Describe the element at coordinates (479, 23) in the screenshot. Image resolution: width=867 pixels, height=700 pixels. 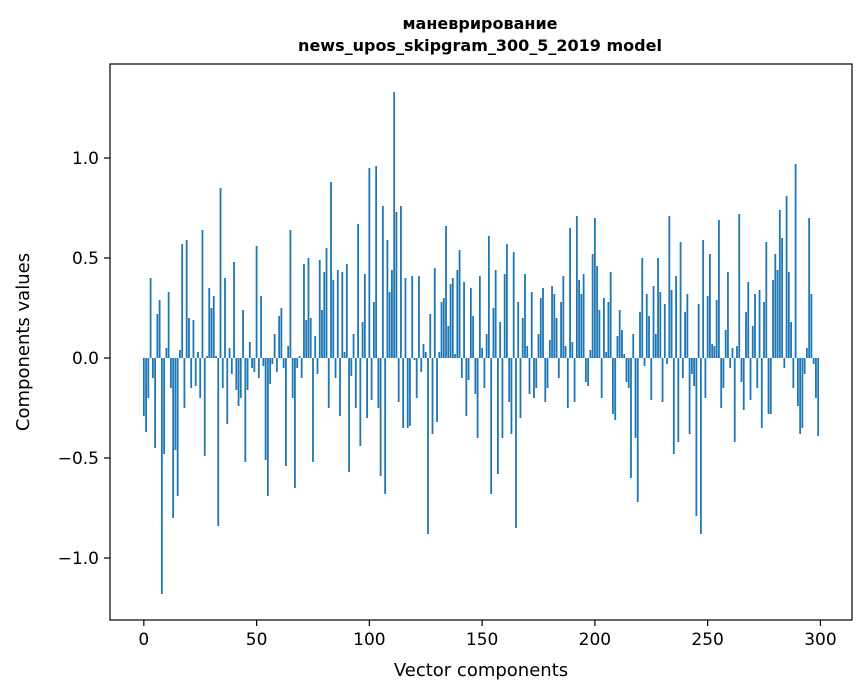
I see `chart-title-line-1: маневрирование` at that location.